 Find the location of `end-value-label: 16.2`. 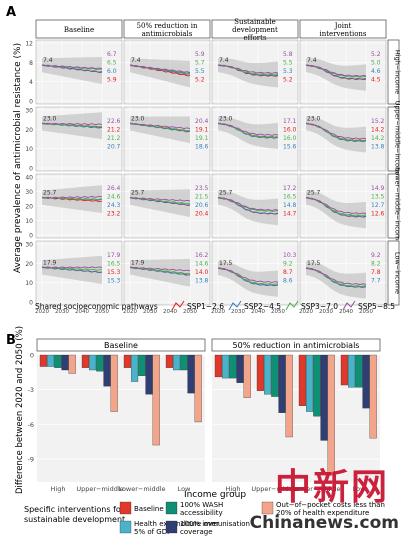

end-value-label: 16.2 is located at coordinates (202, 255).